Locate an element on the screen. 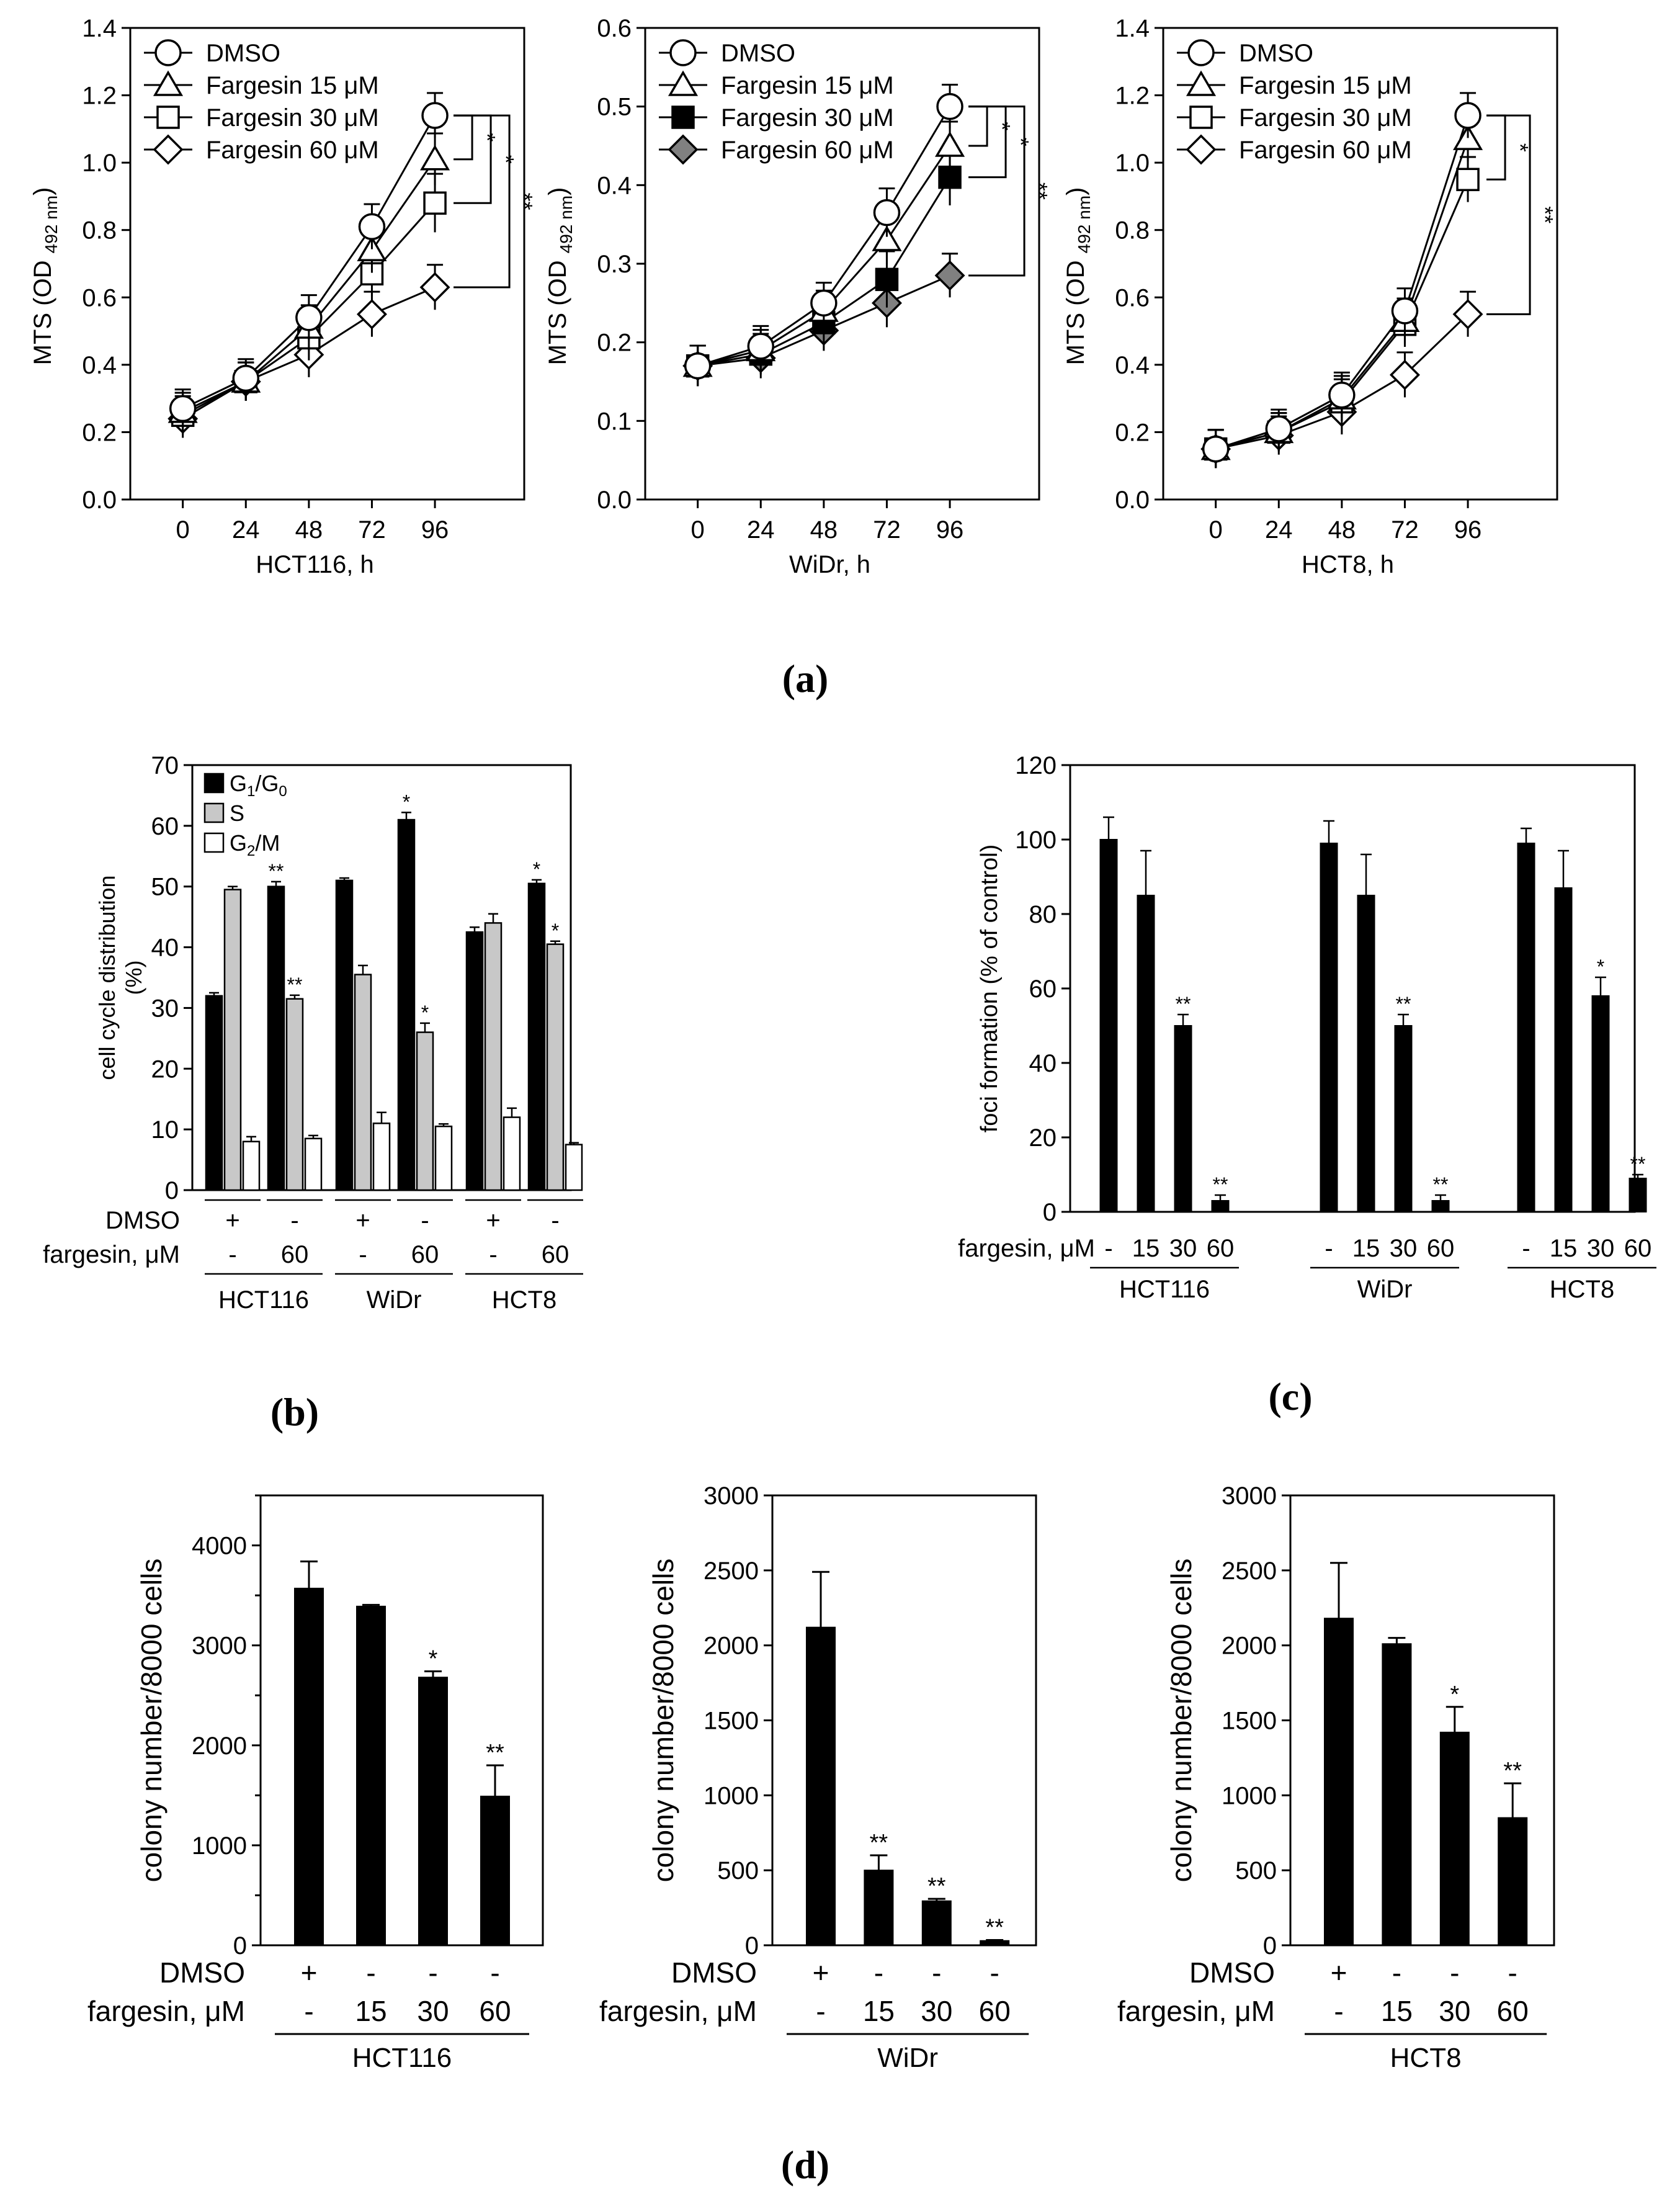 This screenshot has width=1680, height=2209. cell-line-label: HCT116 is located at coordinates (263, 1300).